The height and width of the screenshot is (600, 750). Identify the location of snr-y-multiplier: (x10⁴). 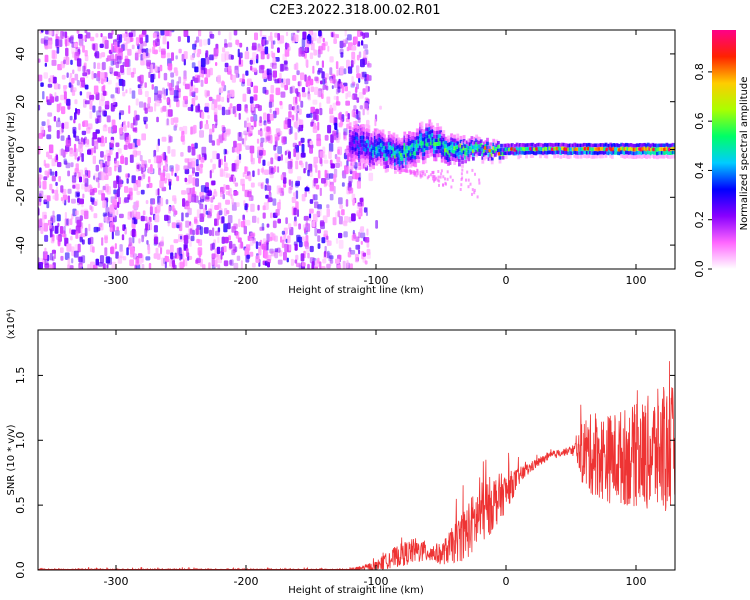
(11, 324).